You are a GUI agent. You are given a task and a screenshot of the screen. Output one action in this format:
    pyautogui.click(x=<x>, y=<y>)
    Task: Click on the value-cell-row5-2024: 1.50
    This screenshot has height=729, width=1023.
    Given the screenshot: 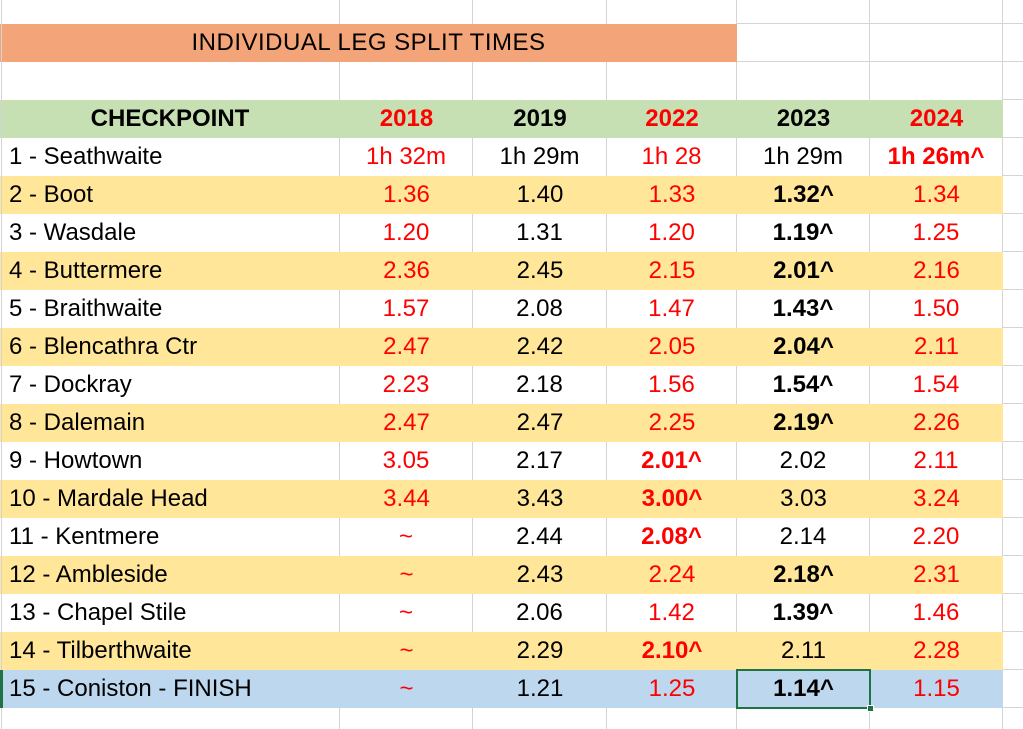 What is the action you would take?
    pyautogui.click(x=936, y=309)
    